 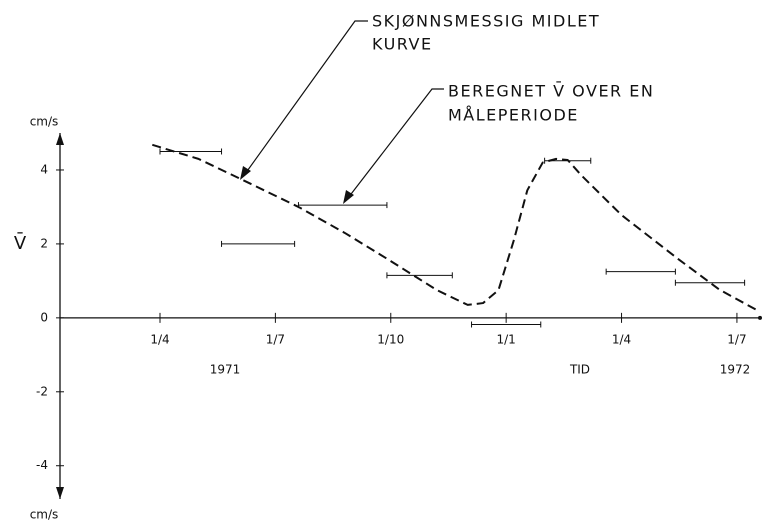 I want to click on y-tick-label: 0, so click(x=44, y=317).